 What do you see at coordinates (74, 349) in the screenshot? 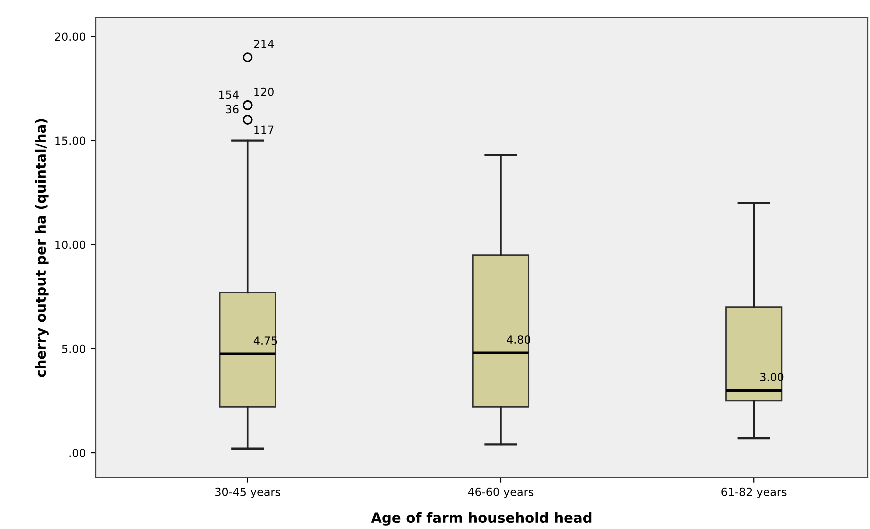
I see `y-tick-label: 5.00` at bounding box center [74, 349].